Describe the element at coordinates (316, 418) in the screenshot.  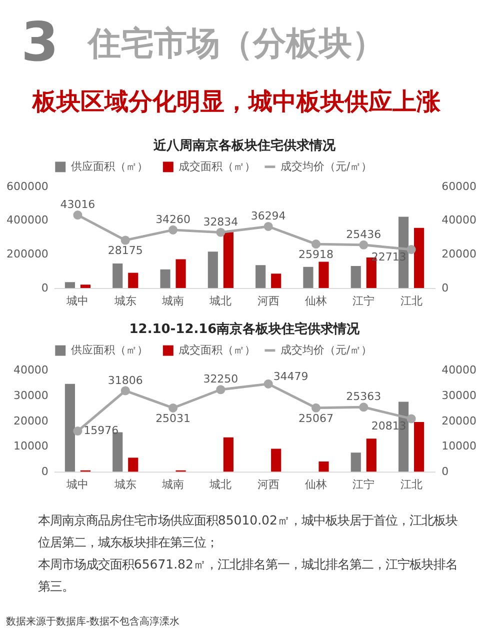
I see `data-label: 25067` at that location.